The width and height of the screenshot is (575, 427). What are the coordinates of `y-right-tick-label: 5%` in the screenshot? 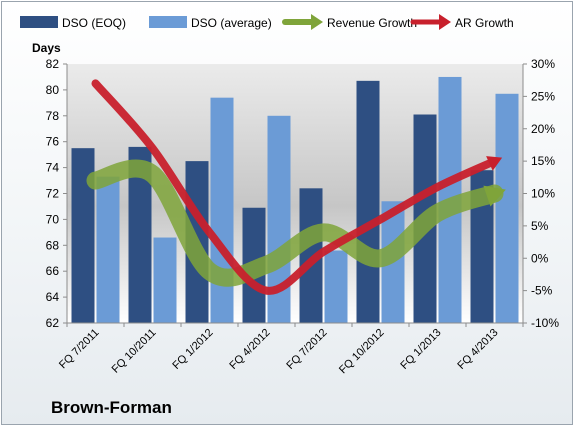 It's located at (540, 226).